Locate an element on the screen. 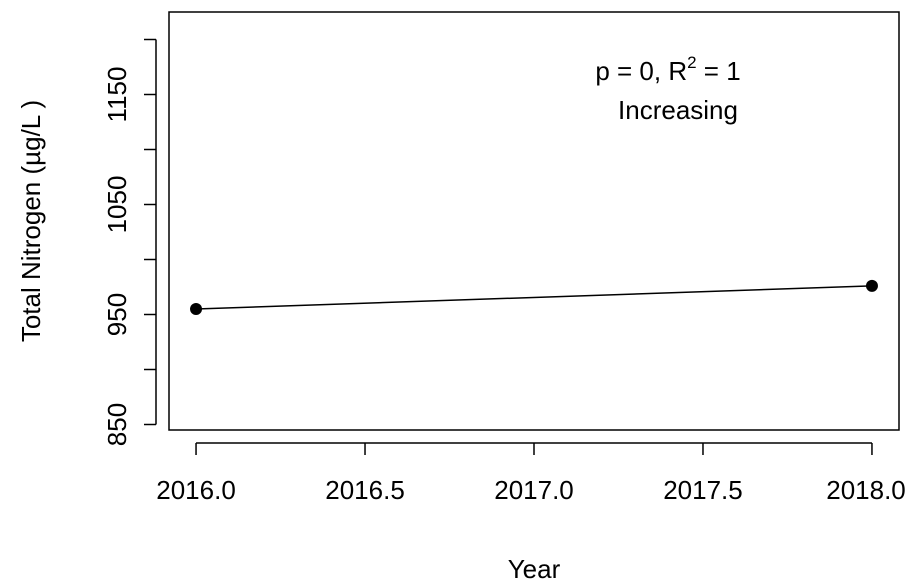 The width and height of the screenshot is (924, 584). stats-annotation: p = 0, R2 = 1 is located at coordinates (667, 69).